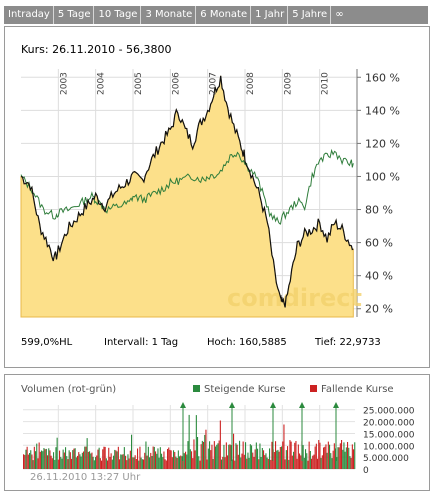 The height and width of the screenshot is (501, 432). What do you see at coordinates (118, 15) in the screenshot?
I see `tab-2: 10 Tage` at bounding box center [118, 15].